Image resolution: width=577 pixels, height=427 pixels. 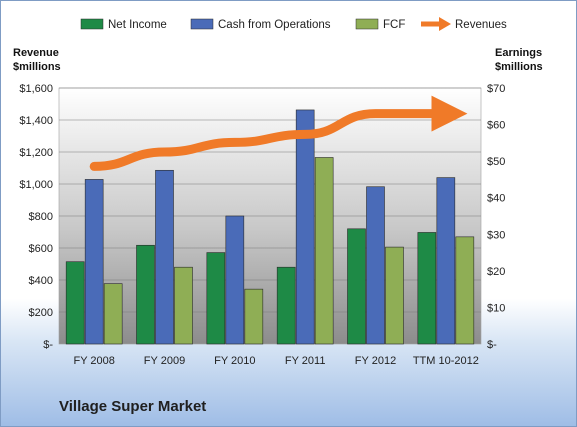 What do you see at coordinates (445, 24) in the screenshot?
I see `legend-swatch-arrow` at bounding box center [445, 24].